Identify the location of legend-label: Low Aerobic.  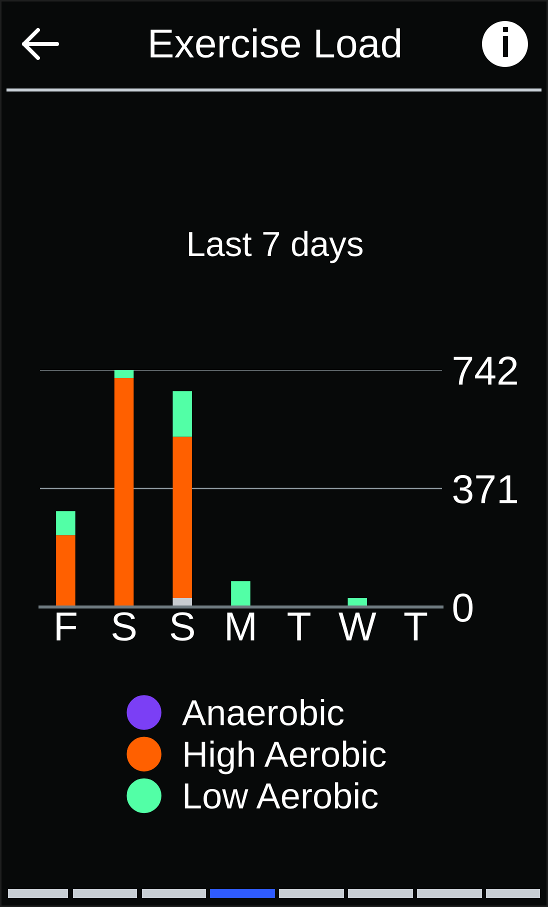
(281, 795).